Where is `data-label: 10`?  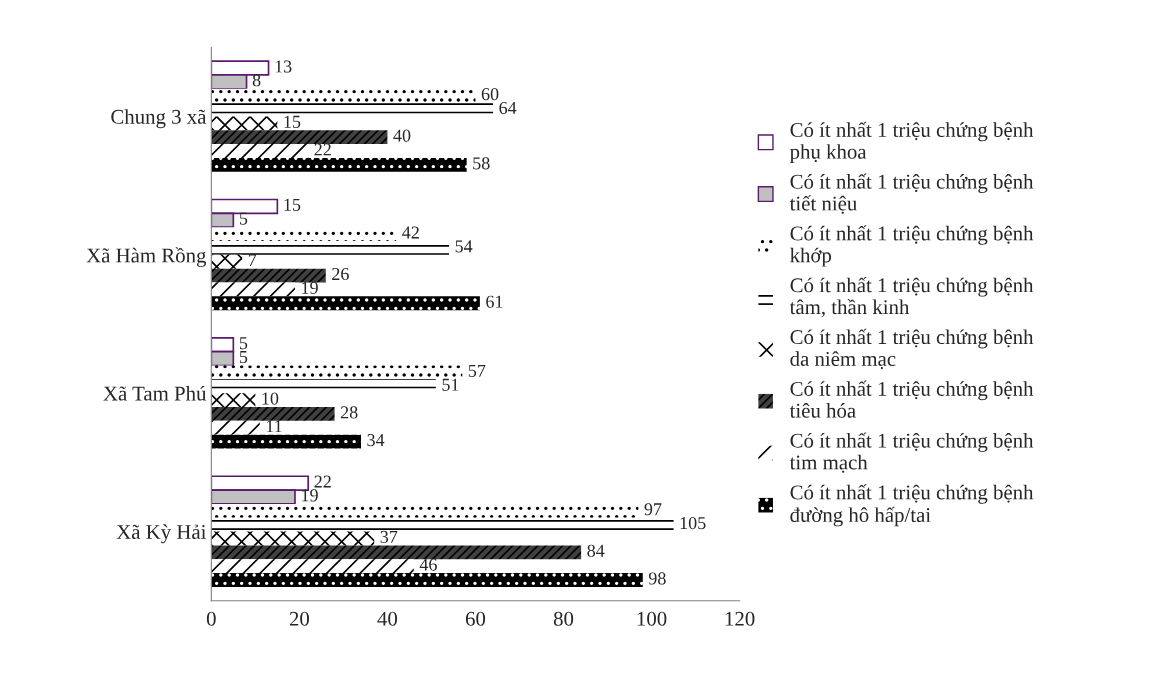 data-label: 10 is located at coordinates (270, 398).